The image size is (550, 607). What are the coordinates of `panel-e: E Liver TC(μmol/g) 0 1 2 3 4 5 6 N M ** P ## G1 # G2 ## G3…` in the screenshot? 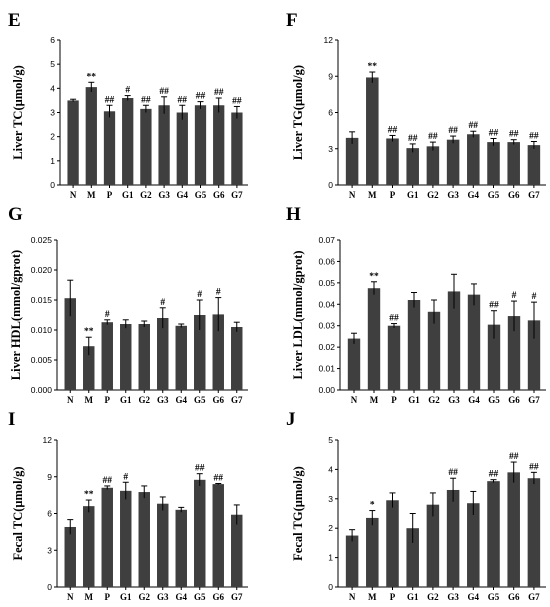 It's located at (128, 105).